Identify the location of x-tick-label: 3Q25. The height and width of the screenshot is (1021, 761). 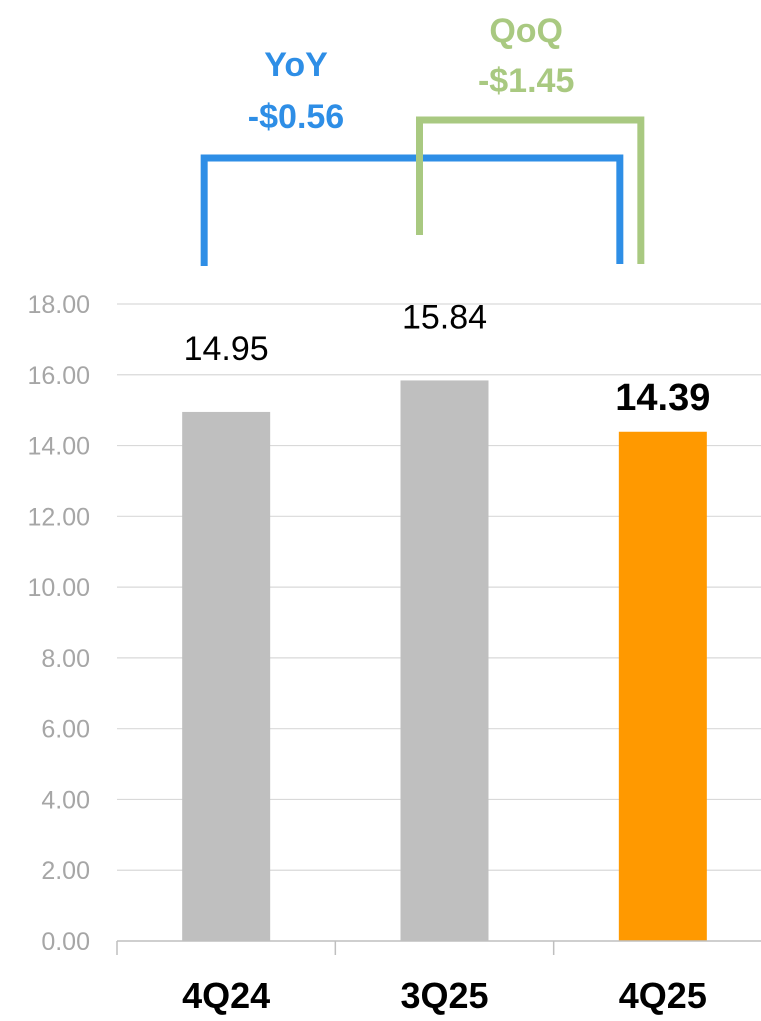
(444, 995).